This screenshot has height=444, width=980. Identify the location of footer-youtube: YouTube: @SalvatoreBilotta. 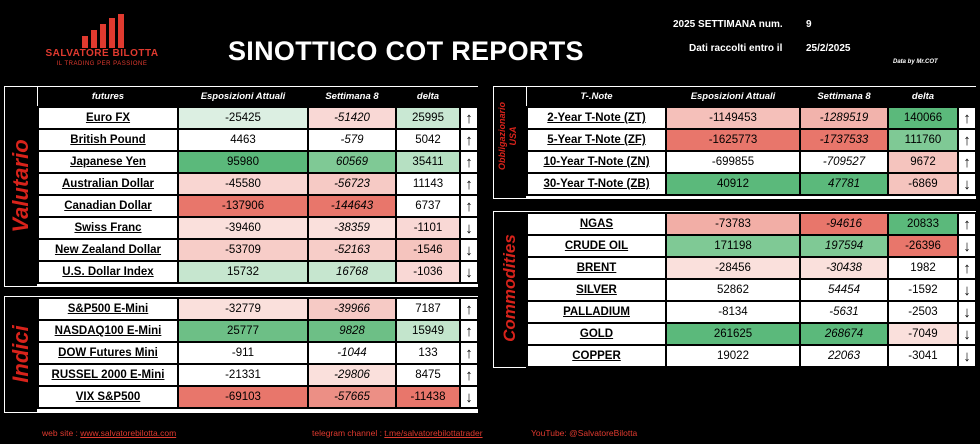
(584, 433).